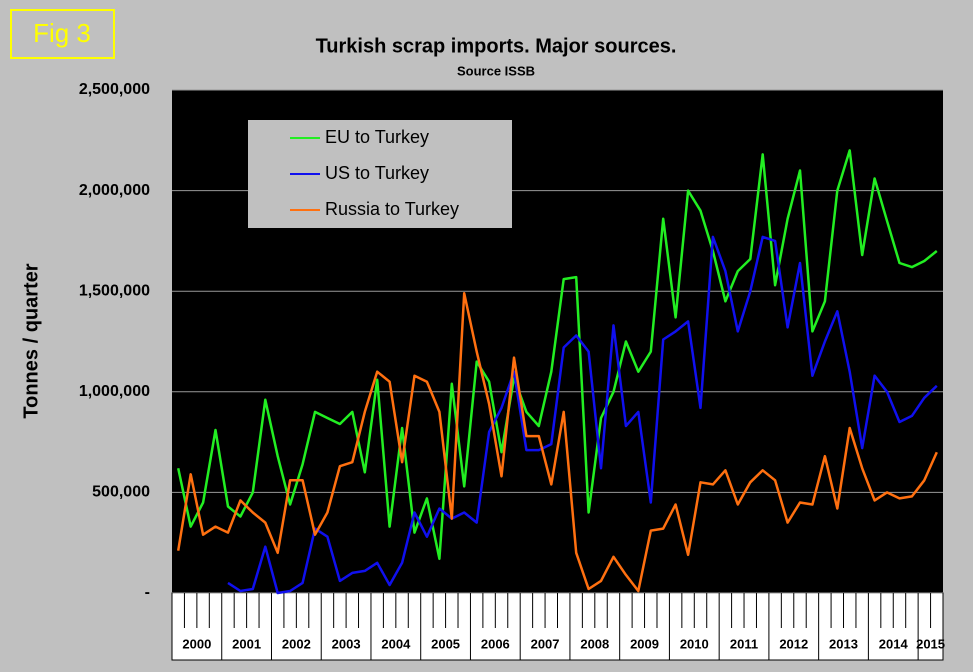 This screenshot has height=672, width=973. I want to click on figure-label-box, so click(62, 34).